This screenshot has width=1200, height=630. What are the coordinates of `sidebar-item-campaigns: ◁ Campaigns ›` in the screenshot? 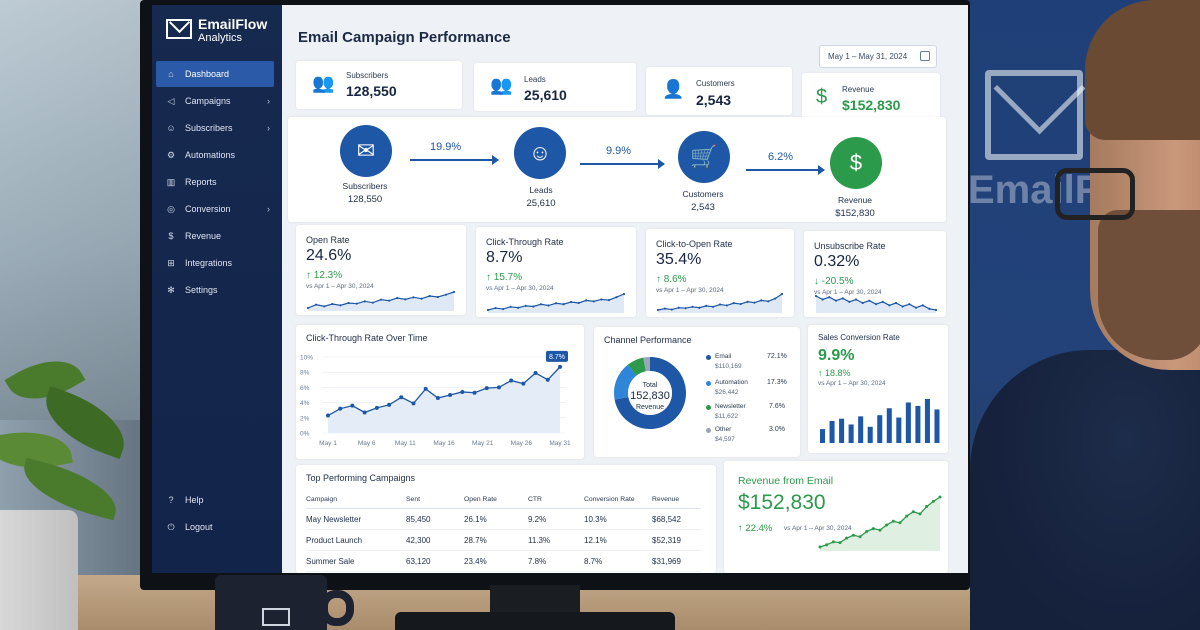 It's located at (215, 101).